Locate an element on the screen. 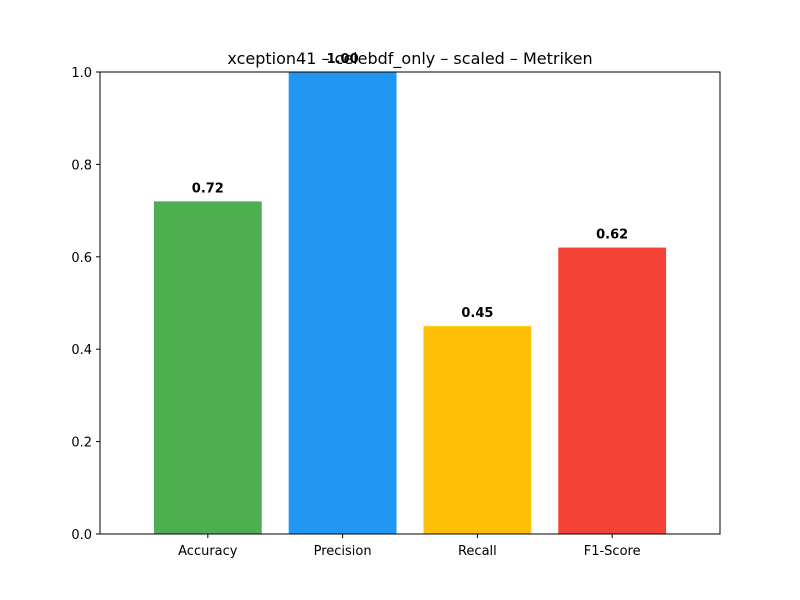 The width and height of the screenshot is (800, 600). bar-value-label: 1.00 is located at coordinates (343, 59).